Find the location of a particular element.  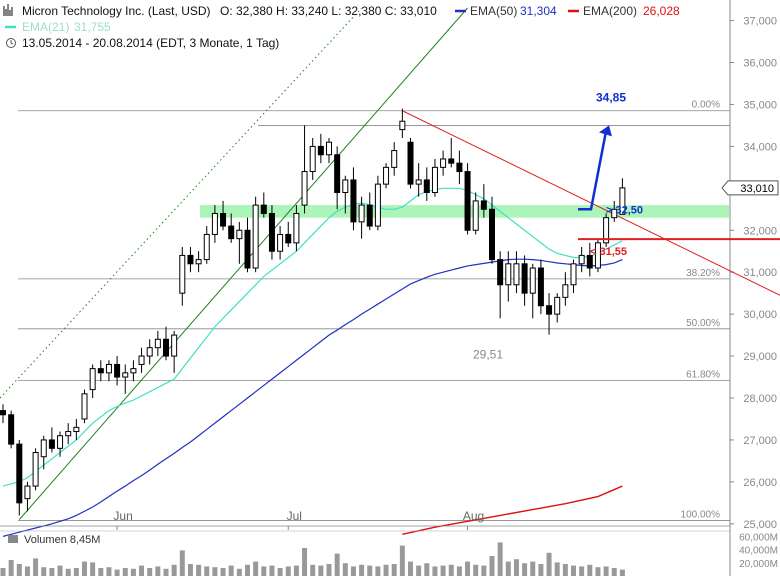

clock-icon-hand is located at coordinates (12, 43).